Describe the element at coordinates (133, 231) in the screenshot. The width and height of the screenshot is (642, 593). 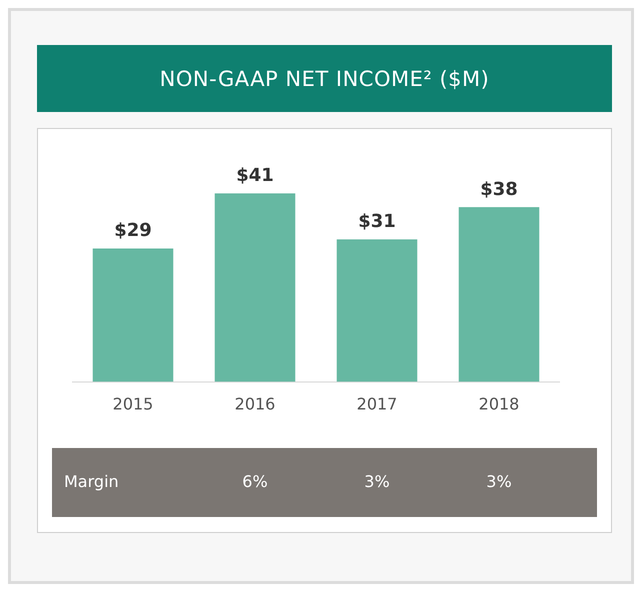
I see `data-label: $29` at that location.